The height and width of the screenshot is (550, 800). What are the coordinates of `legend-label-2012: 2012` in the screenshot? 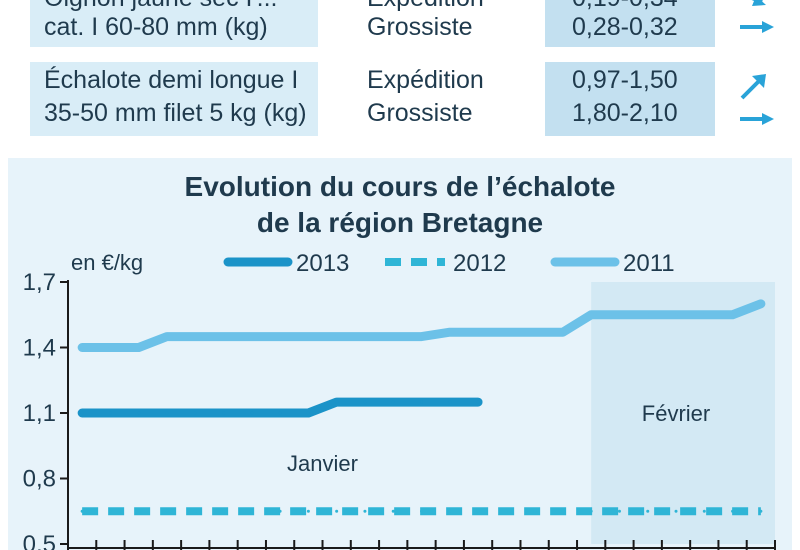 It's located at (479, 263).